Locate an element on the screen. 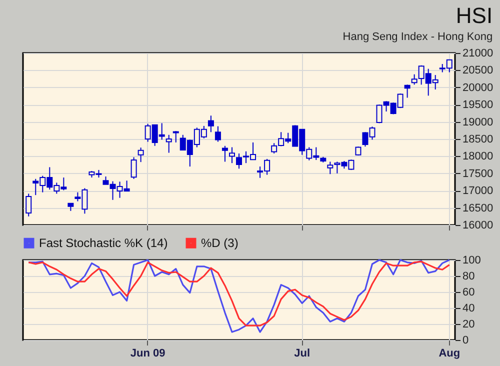 This screenshot has height=366, width=500. y-tick-label: 60 is located at coordinates (468, 292).